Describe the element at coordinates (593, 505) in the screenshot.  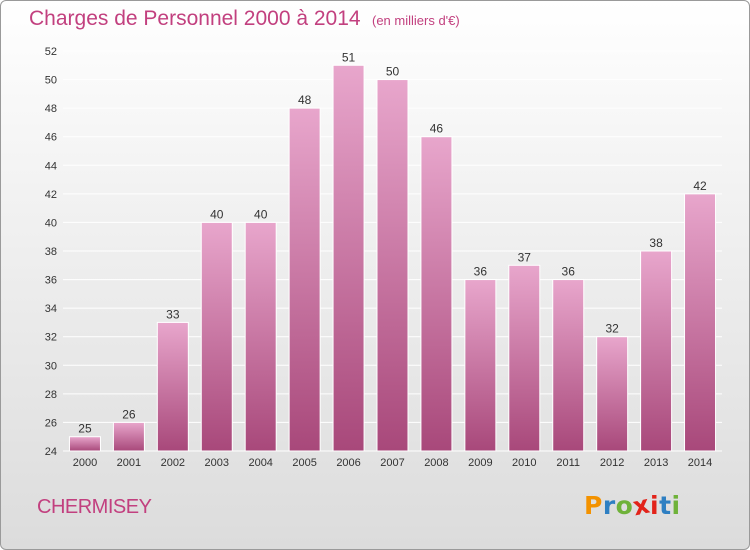
I see `logo-letter: P` at that location.